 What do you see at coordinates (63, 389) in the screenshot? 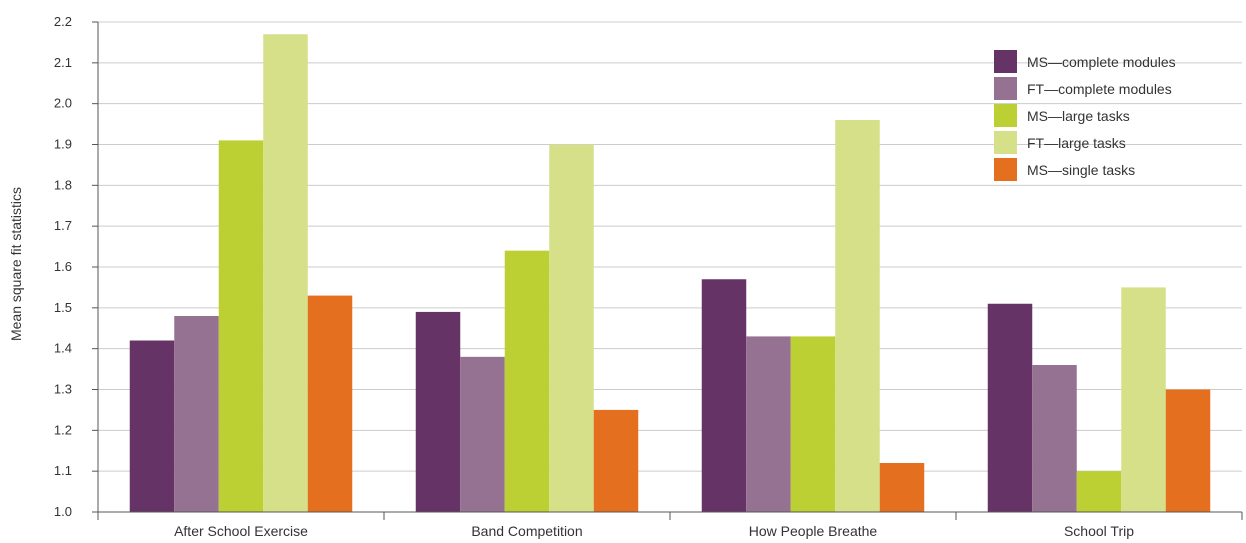
I see `y-tick-label: 1.3` at bounding box center [63, 389].